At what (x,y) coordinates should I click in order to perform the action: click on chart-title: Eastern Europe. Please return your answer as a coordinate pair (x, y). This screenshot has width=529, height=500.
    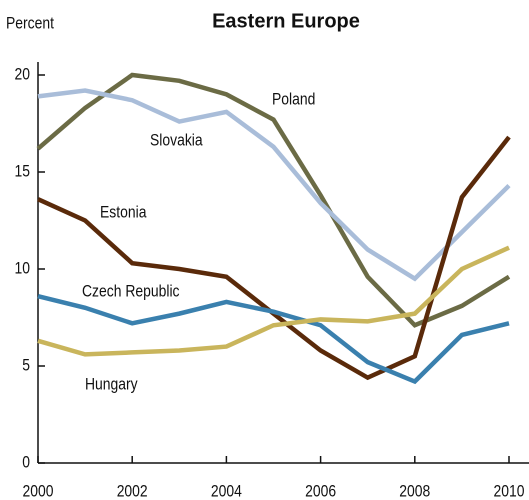
    Looking at the image, I should click on (286, 21).